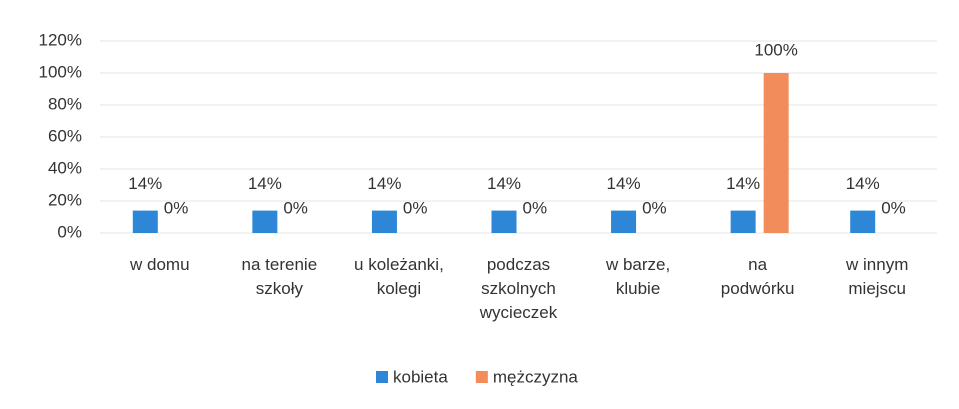 The height and width of the screenshot is (409, 959). I want to click on y-tick-label: 20%, so click(65, 199).